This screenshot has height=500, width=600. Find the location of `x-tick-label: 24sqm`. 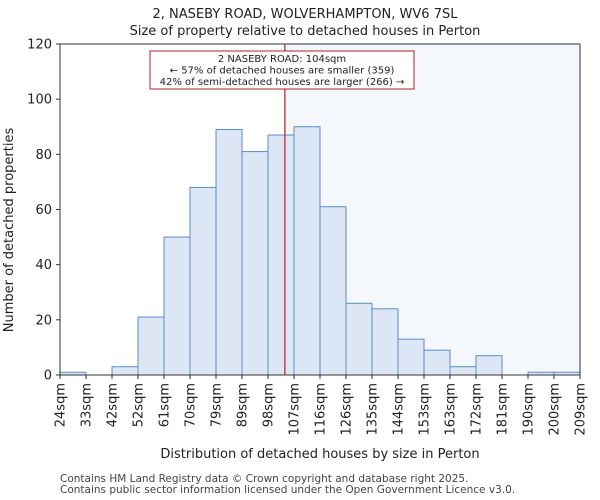

x-tick-label: 24sqm is located at coordinates (61, 405).